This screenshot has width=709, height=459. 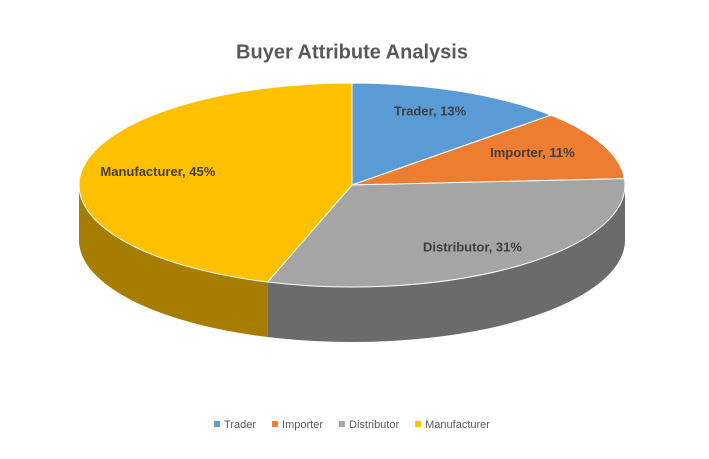 I want to click on chart-title: Buyer Attribute Analysis, so click(x=352, y=52).